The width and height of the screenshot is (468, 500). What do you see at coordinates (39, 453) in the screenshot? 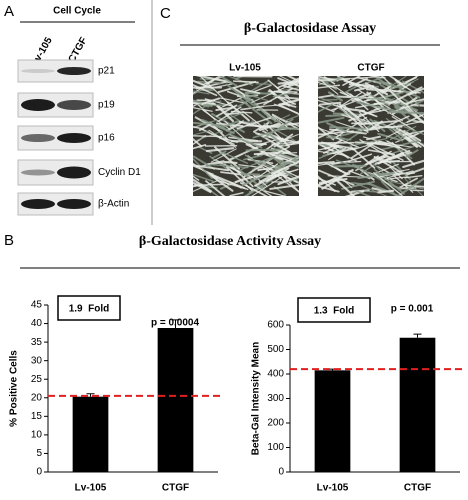
I see `y-tick-label: 5` at bounding box center [39, 453].